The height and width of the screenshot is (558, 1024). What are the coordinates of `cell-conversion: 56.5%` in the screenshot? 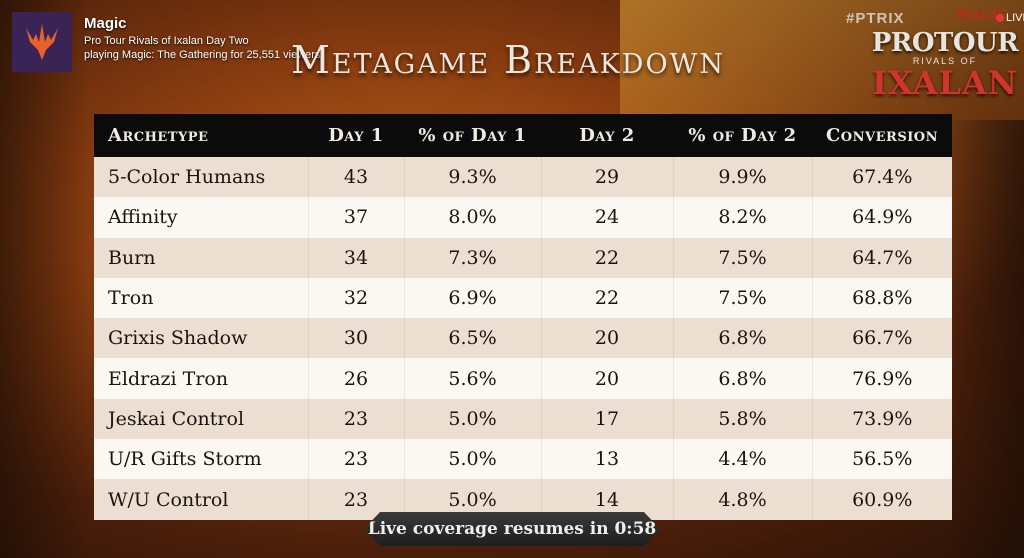 It's located at (881, 459).